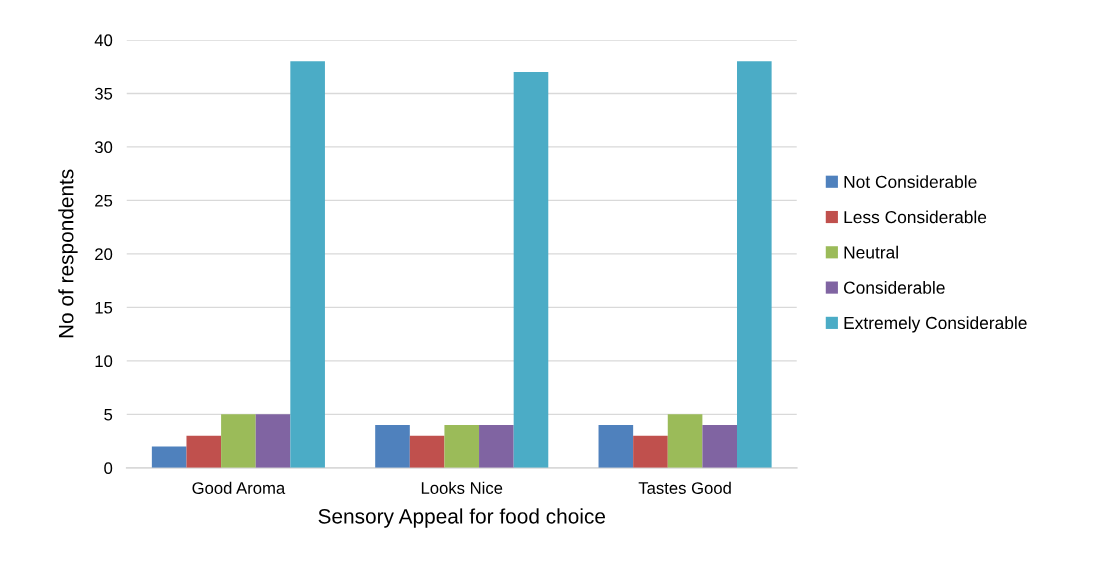 This screenshot has height=579, width=1102. I want to click on y-tick-label: 10, so click(104, 361).